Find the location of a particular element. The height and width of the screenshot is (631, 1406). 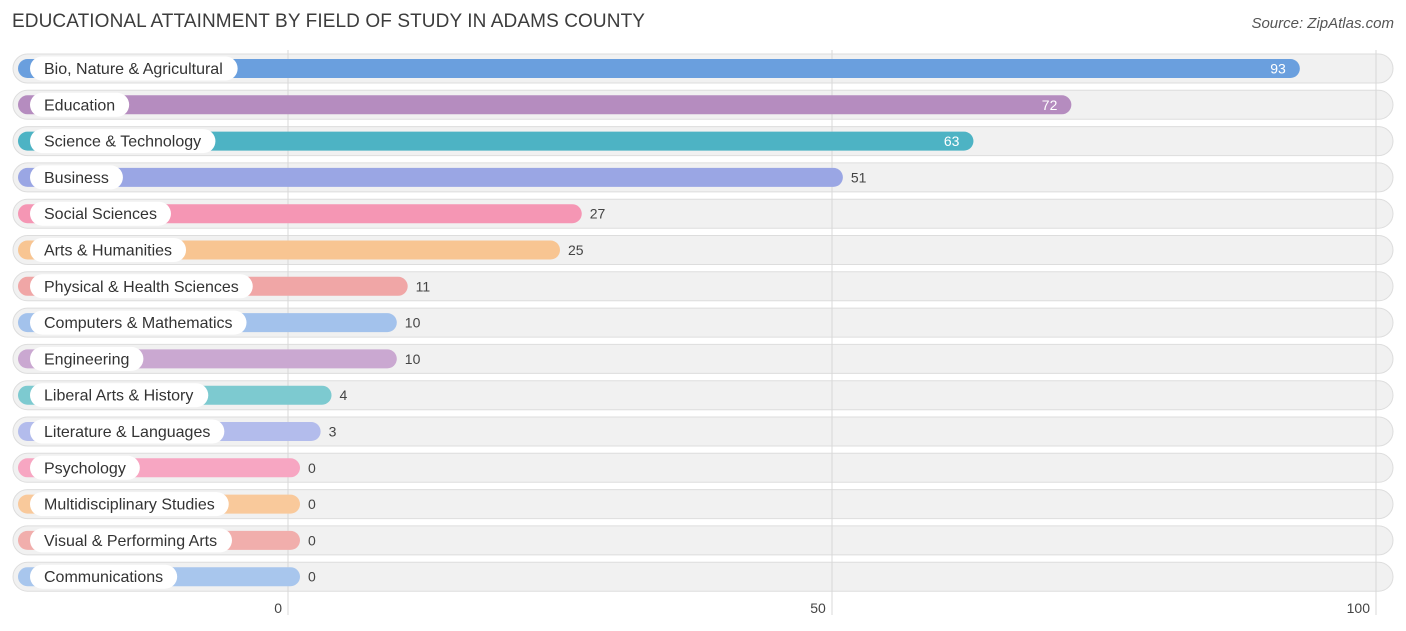

data-label: 11 is located at coordinates (423, 286).